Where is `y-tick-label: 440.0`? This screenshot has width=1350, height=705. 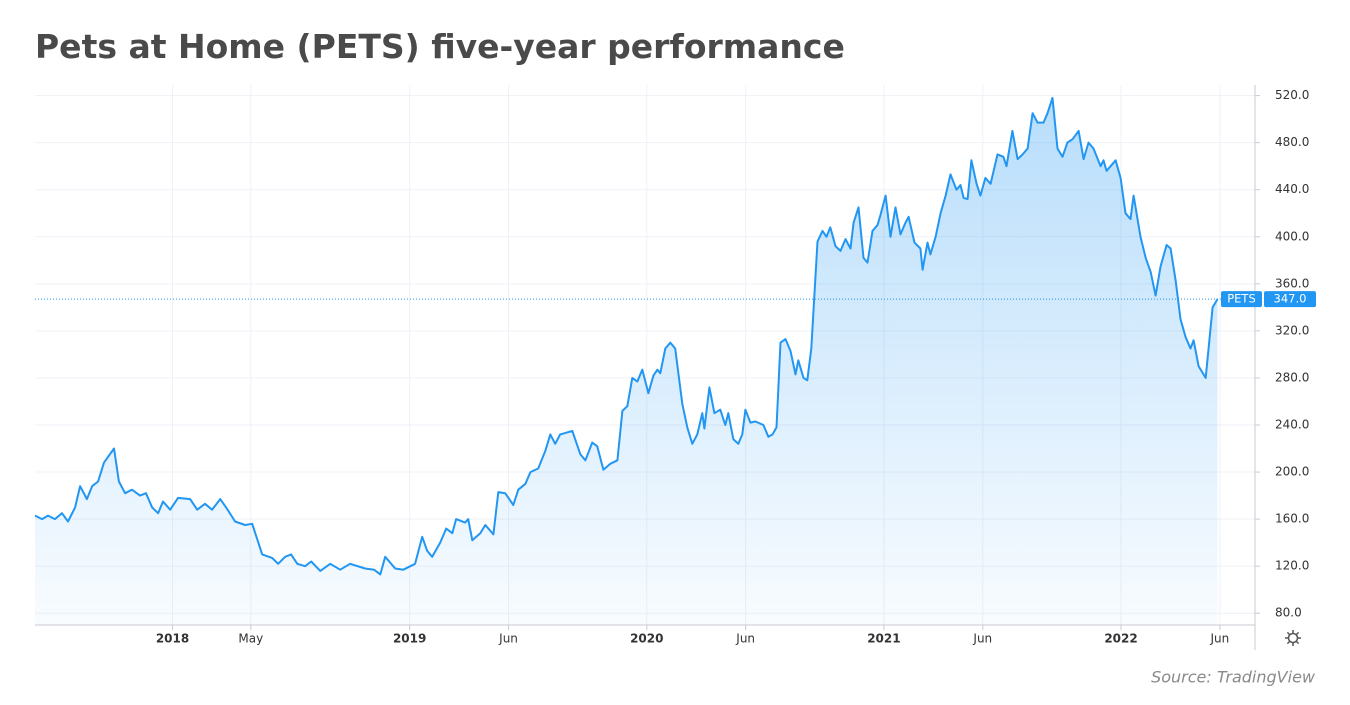
y-tick-label: 440.0 is located at coordinates (1292, 189).